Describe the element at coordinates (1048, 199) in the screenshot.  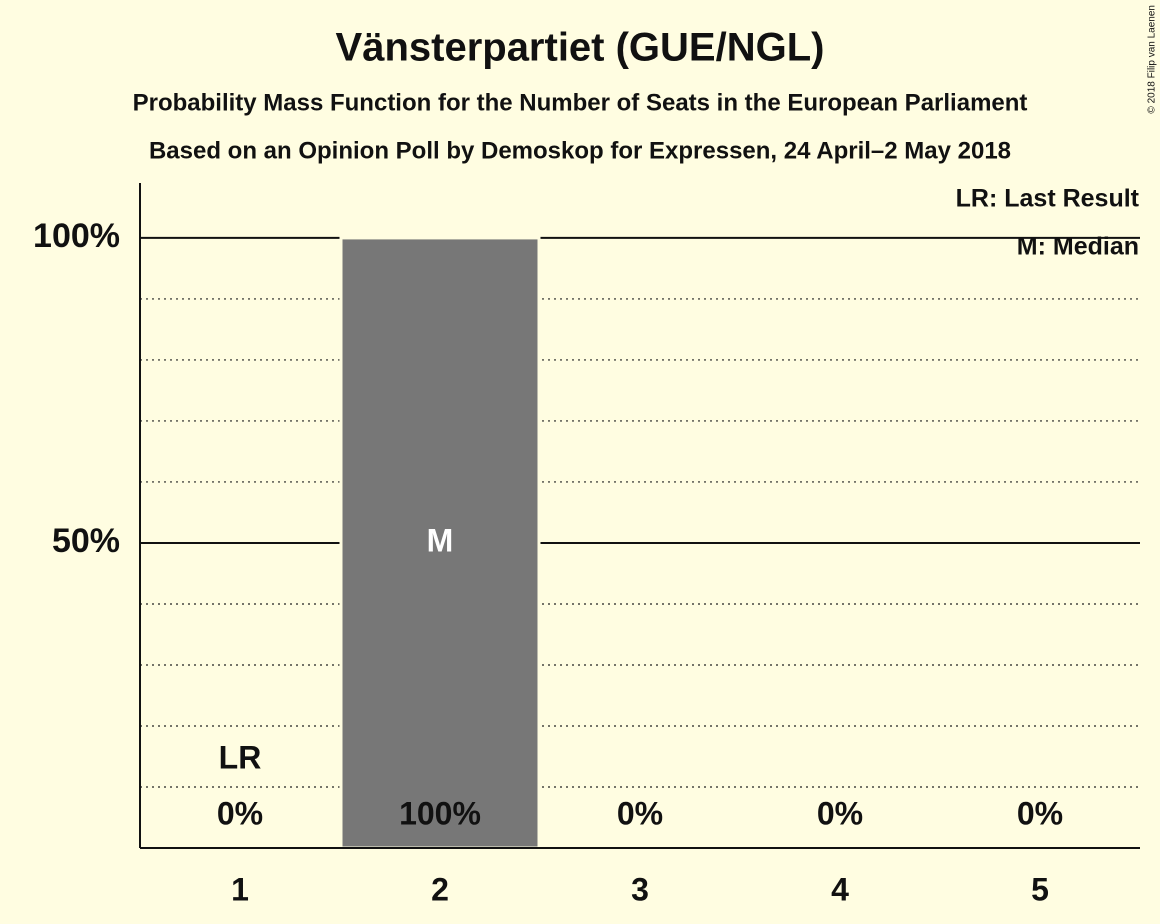
I see `legend-entry: LR: Last Result` at that location.